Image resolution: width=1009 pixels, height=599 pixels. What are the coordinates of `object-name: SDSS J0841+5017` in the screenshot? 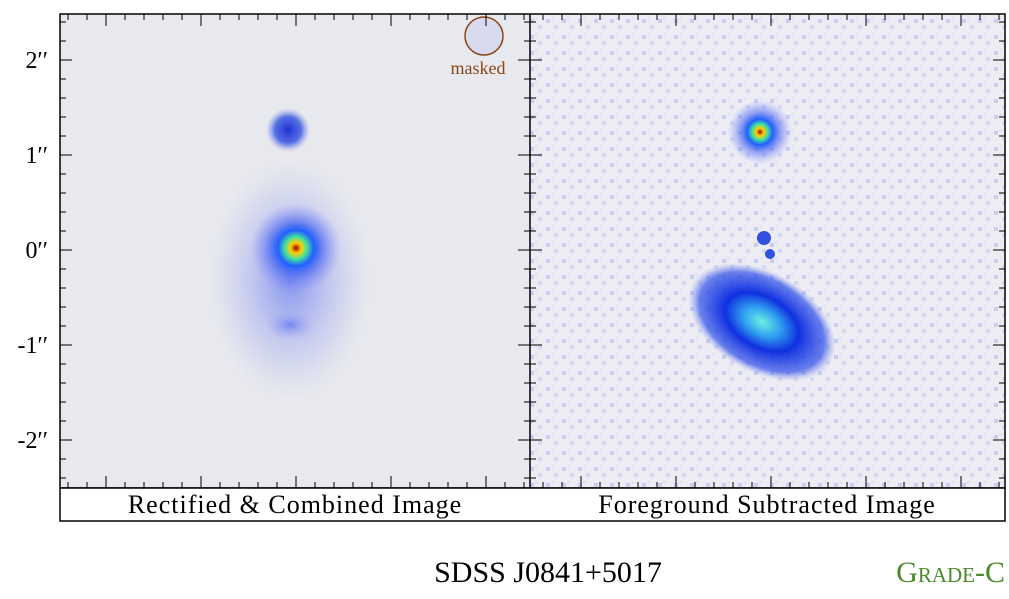 It's located at (548, 572).